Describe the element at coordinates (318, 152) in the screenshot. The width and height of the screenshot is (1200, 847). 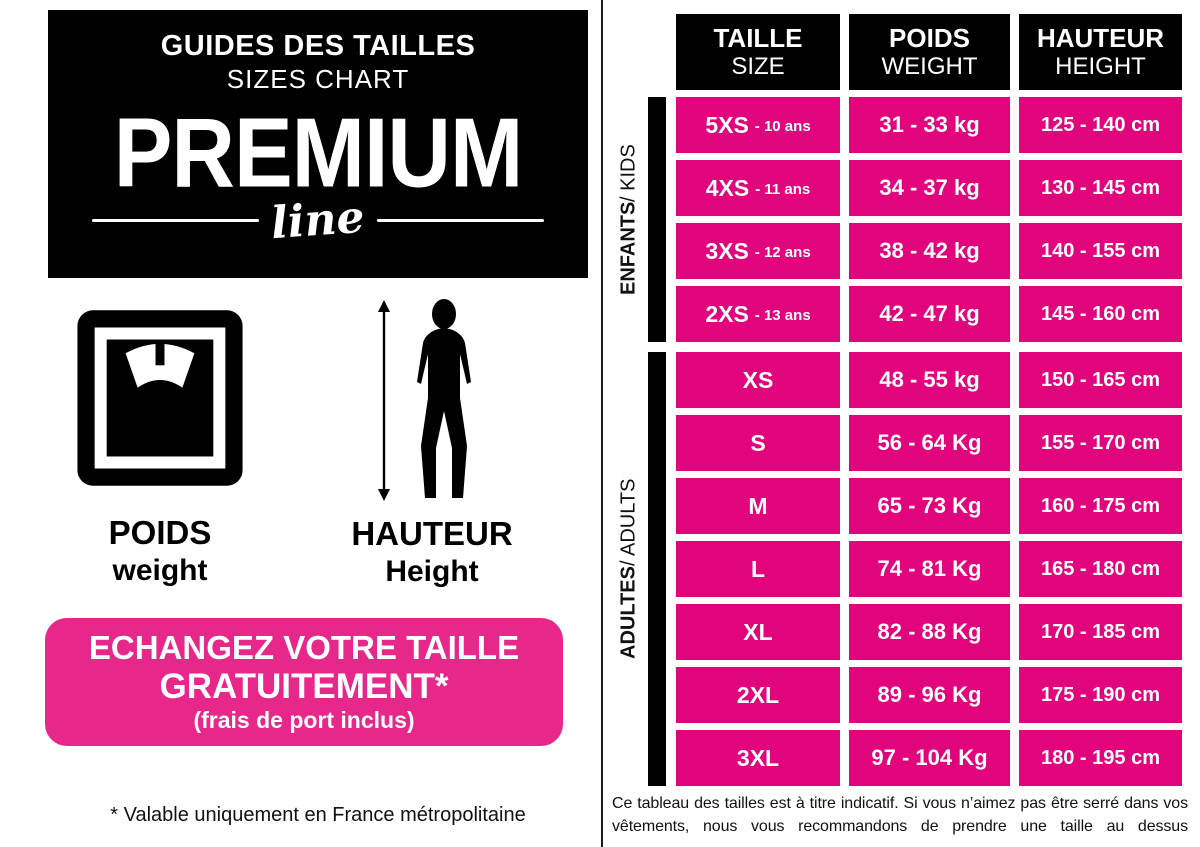
I see `premium-logo: PREMIUM` at that location.